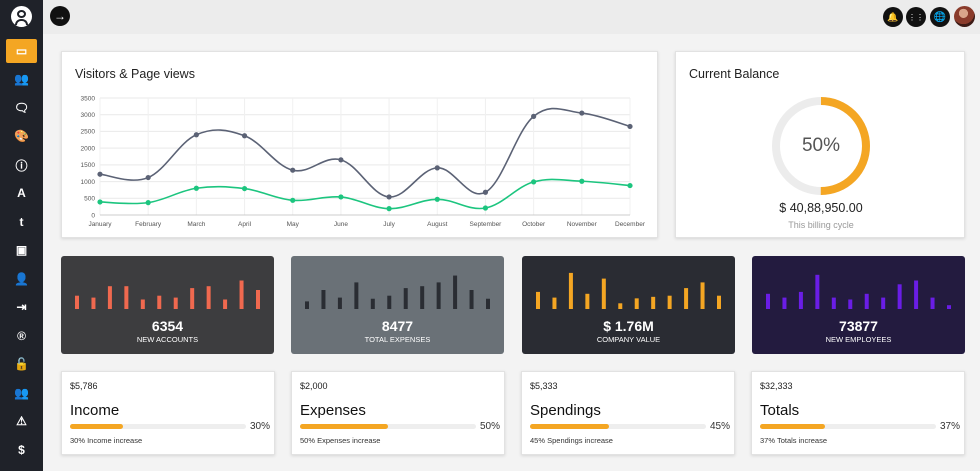 Image resolution: width=980 pixels, height=471 pixels. I want to click on stat-label: NEW EMPLOYEES, so click(858, 339).